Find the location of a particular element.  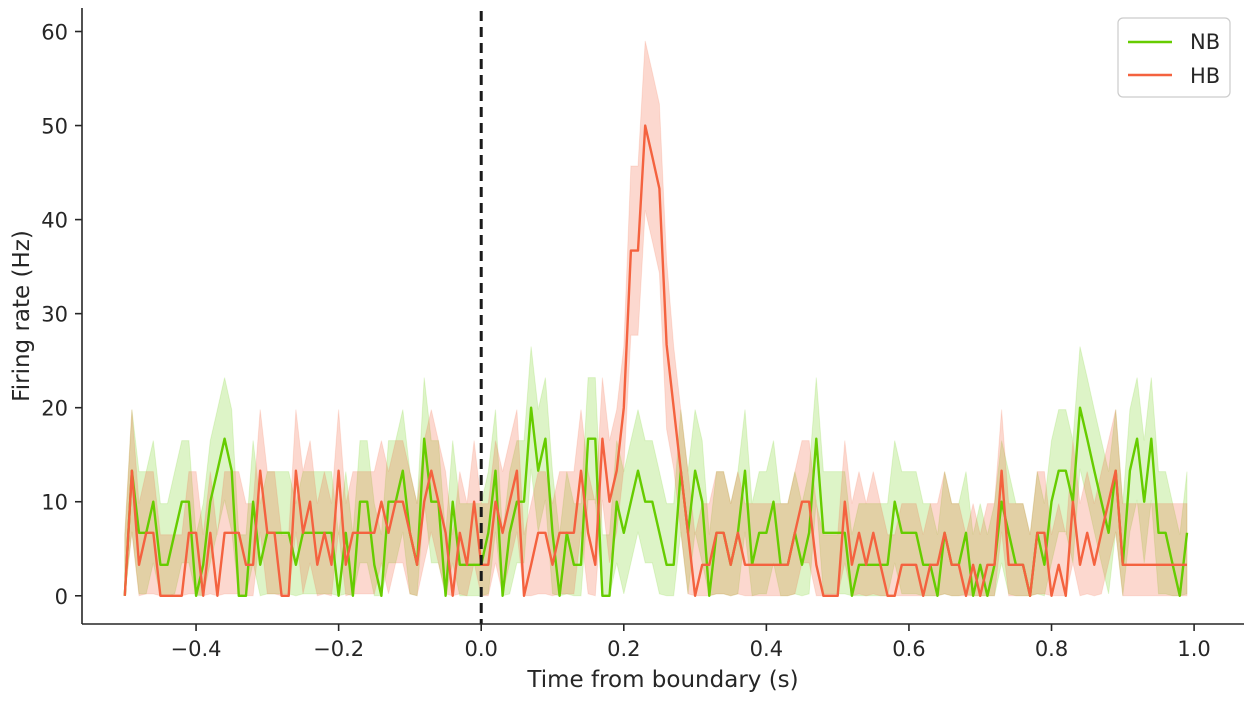

x-tick-label: 0.2 is located at coordinates (623, 649).